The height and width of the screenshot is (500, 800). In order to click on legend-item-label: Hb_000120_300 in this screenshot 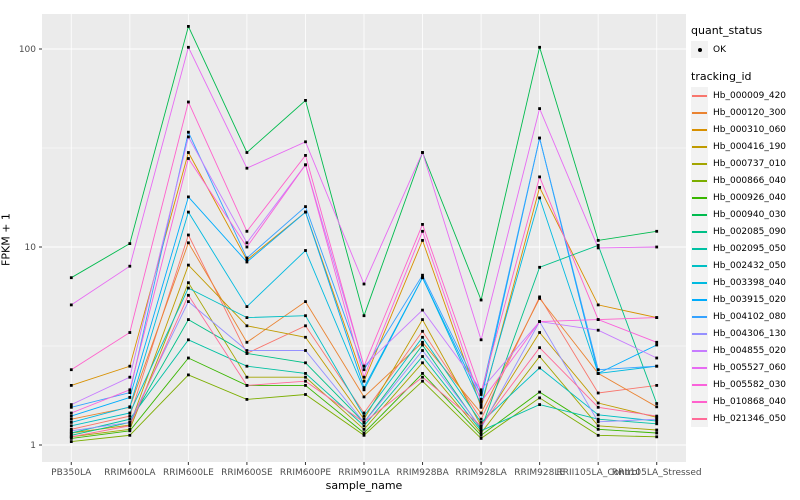, I will do `click(750, 112)`.